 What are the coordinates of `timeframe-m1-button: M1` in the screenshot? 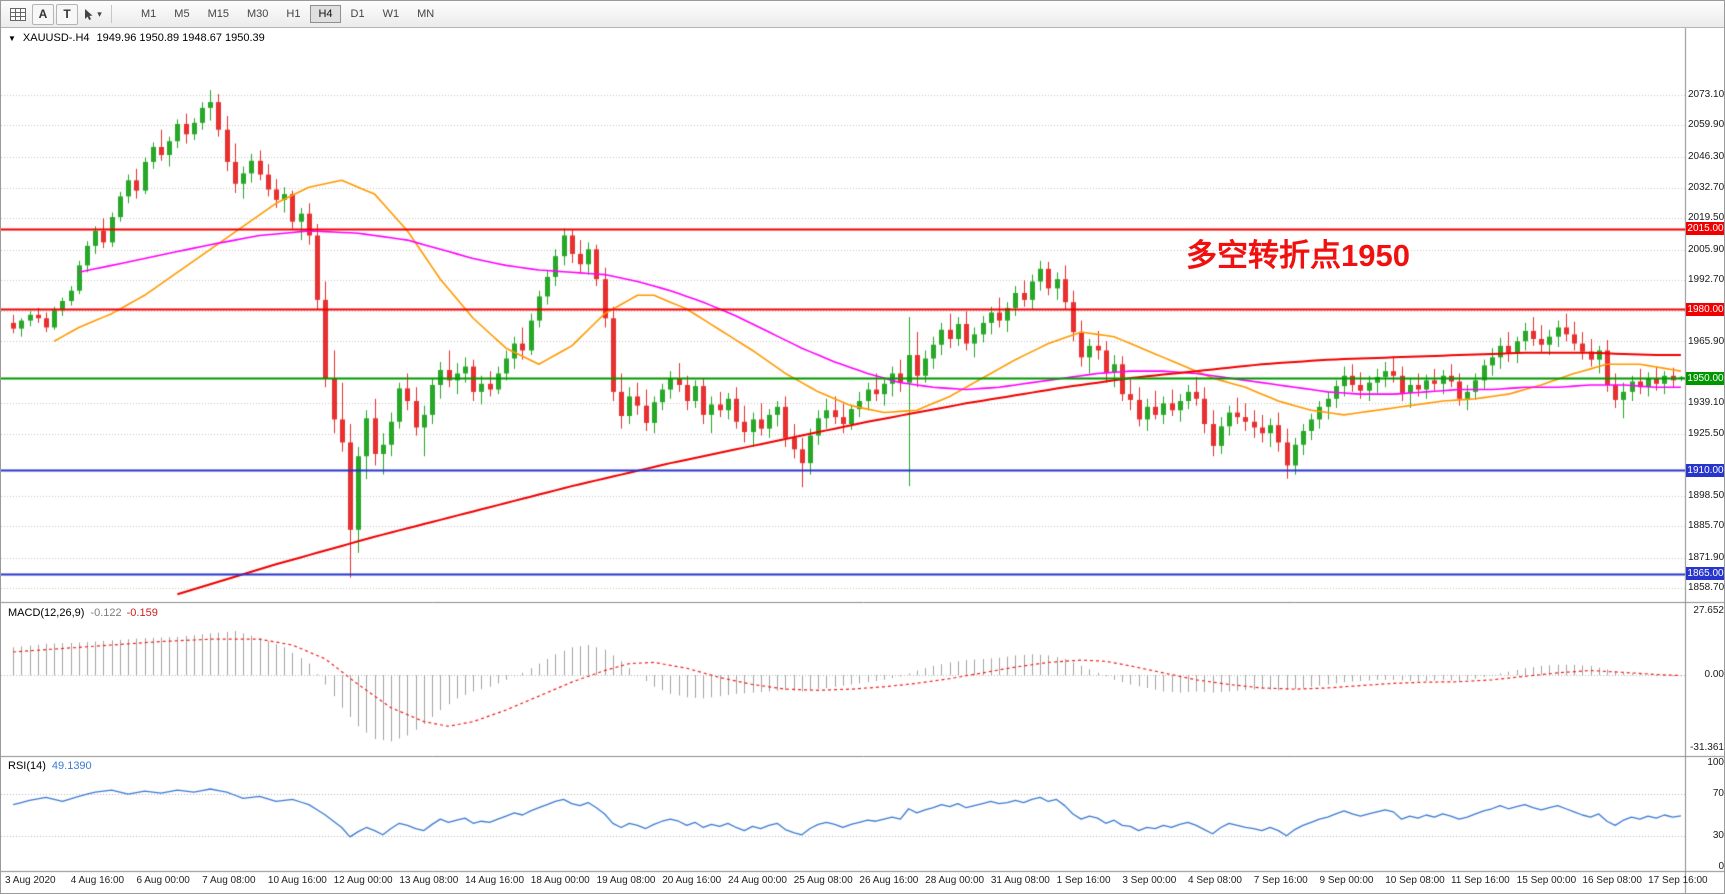 It's located at (149, 14).